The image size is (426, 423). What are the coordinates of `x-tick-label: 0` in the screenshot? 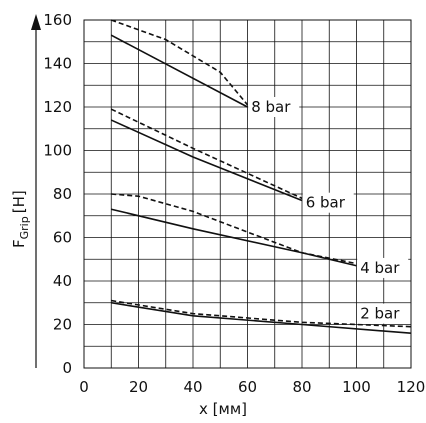 It's located at (84, 387).